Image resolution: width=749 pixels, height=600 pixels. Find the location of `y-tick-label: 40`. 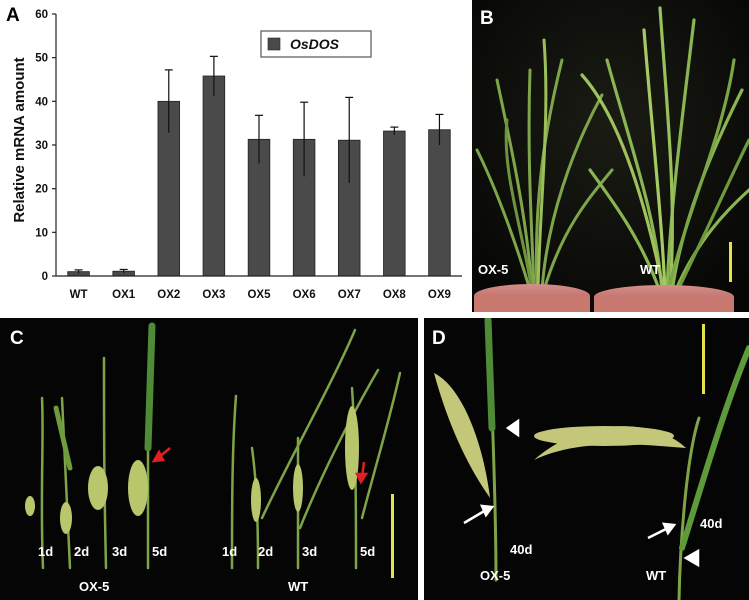

y-tick-label: 40 is located at coordinates (41, 102).